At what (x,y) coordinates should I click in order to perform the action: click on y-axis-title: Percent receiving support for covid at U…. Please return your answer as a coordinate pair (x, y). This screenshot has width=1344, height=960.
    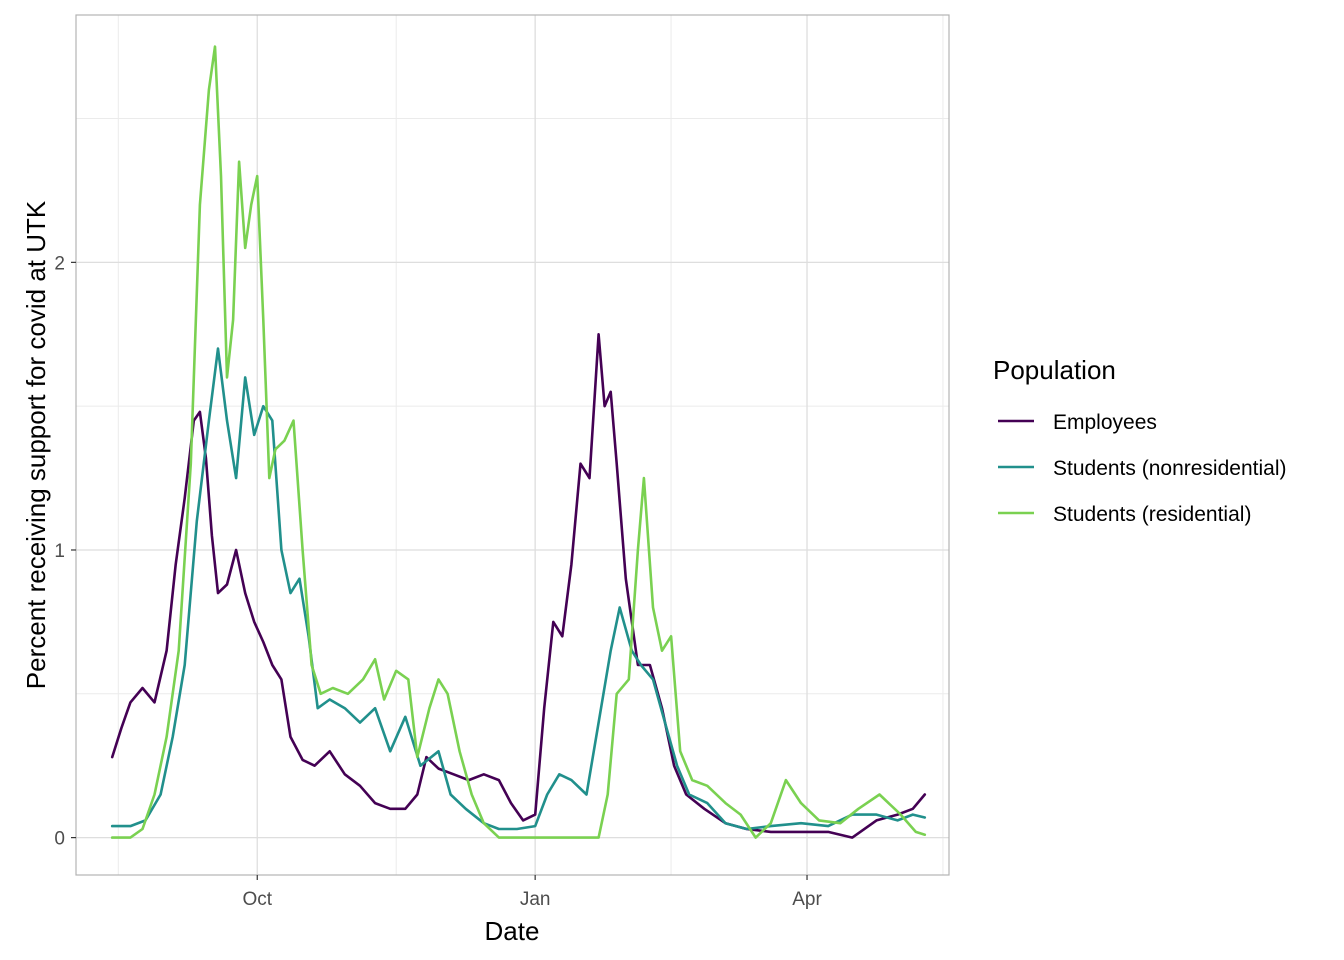
    Looking at the image, I should click on (36, 444).